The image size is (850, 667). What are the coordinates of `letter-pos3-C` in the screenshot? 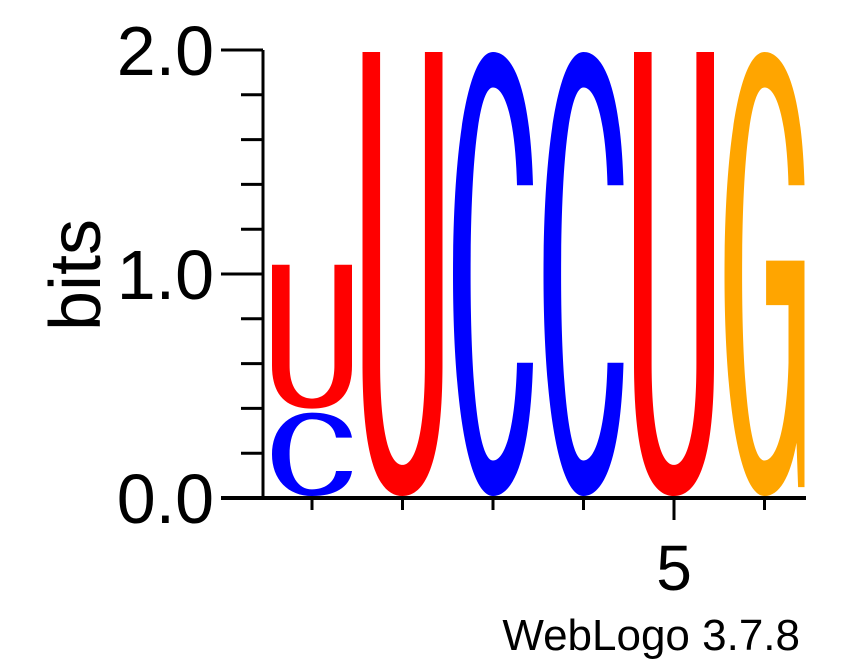 It's located at (493, 274).